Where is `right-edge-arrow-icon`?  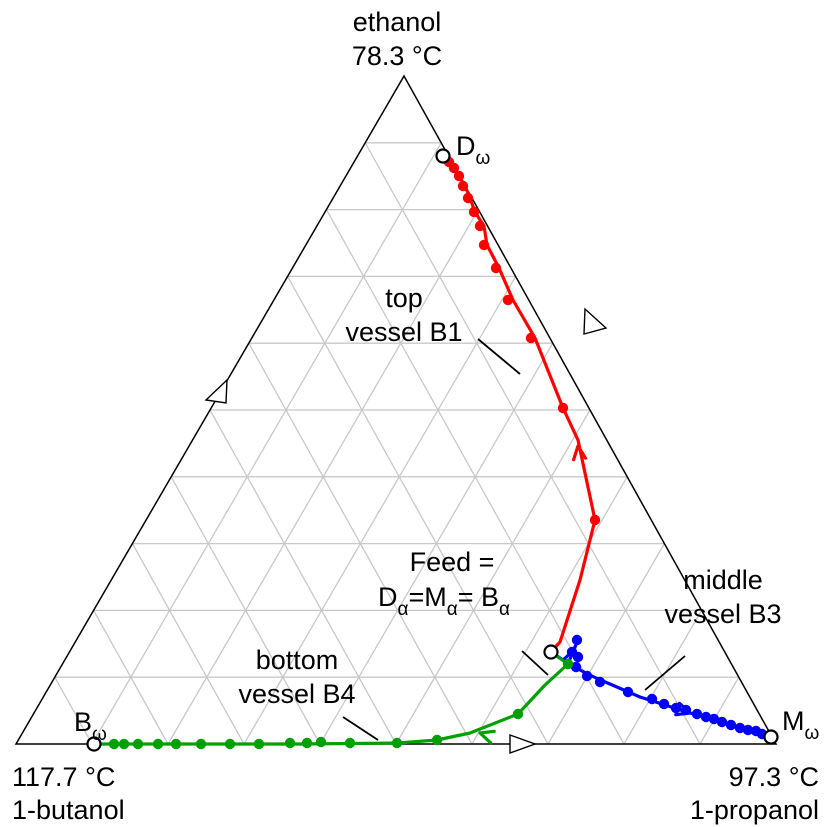
right-edge-arrow-icon is located at coordinates (595, 321).